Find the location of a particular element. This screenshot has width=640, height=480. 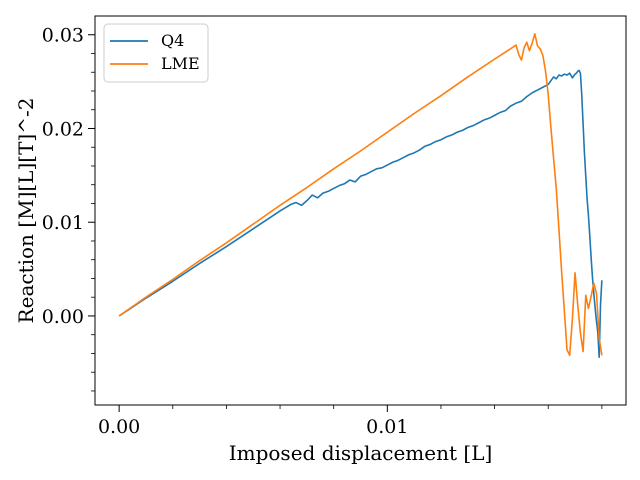

x-tick-label: 0.01 is located at coordinates (387, 427).